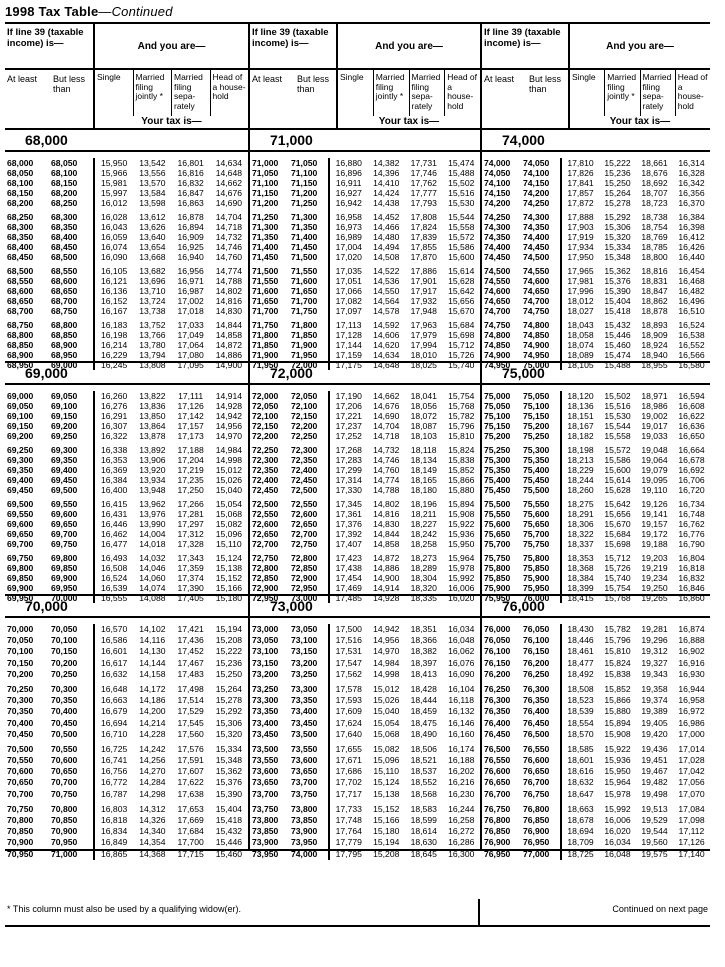 This screenshot has height=967, width=725. I want to click on table-row-tax: 16,121 13,696 16,971 14,788, so click(171, 281).